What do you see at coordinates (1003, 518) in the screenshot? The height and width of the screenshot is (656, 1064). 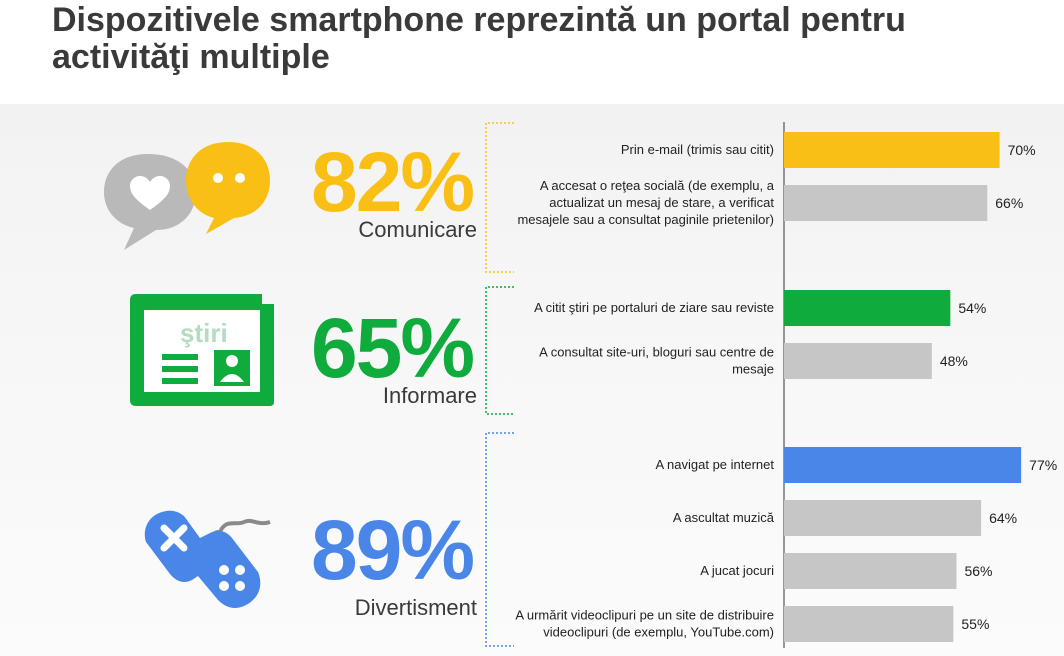 I see `bar-value-label: 64%` at bounding box center [1003, 518].